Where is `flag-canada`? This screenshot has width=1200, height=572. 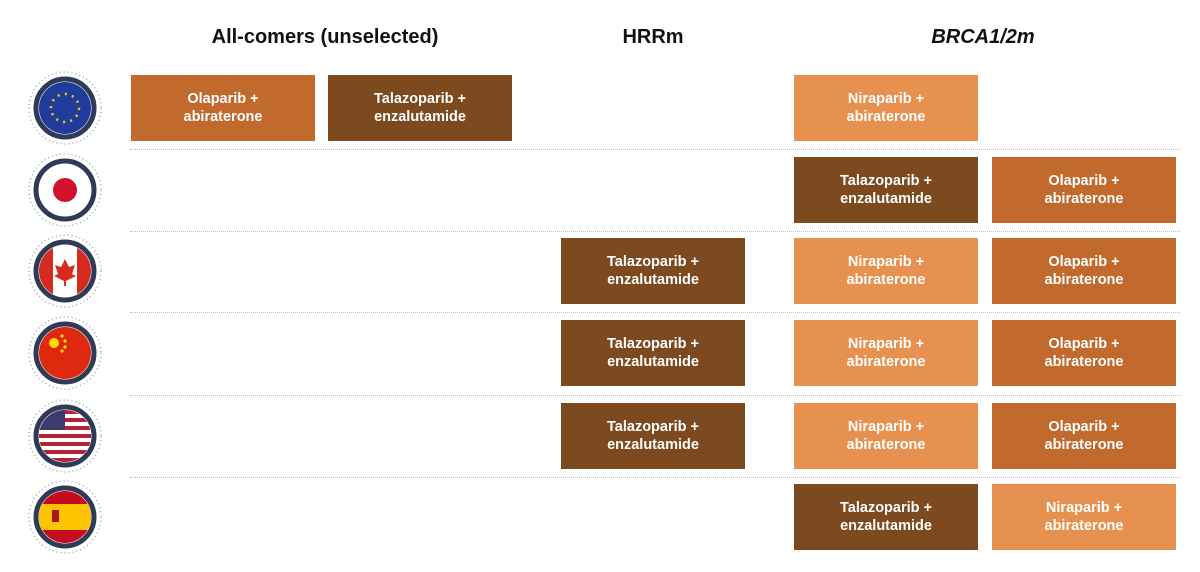
flag-canada is located at coordinates (65, 271).